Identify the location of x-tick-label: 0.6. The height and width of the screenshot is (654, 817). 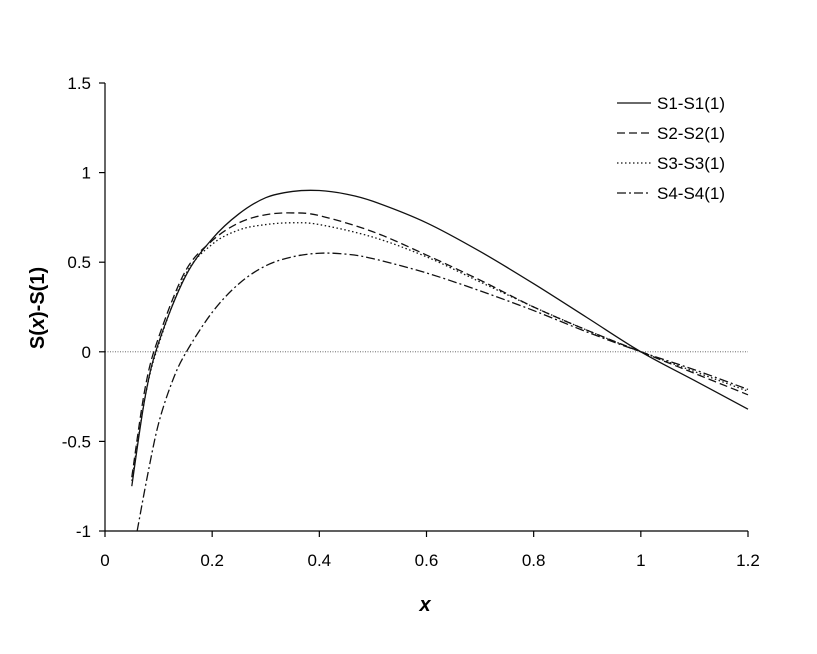
(427, 560).